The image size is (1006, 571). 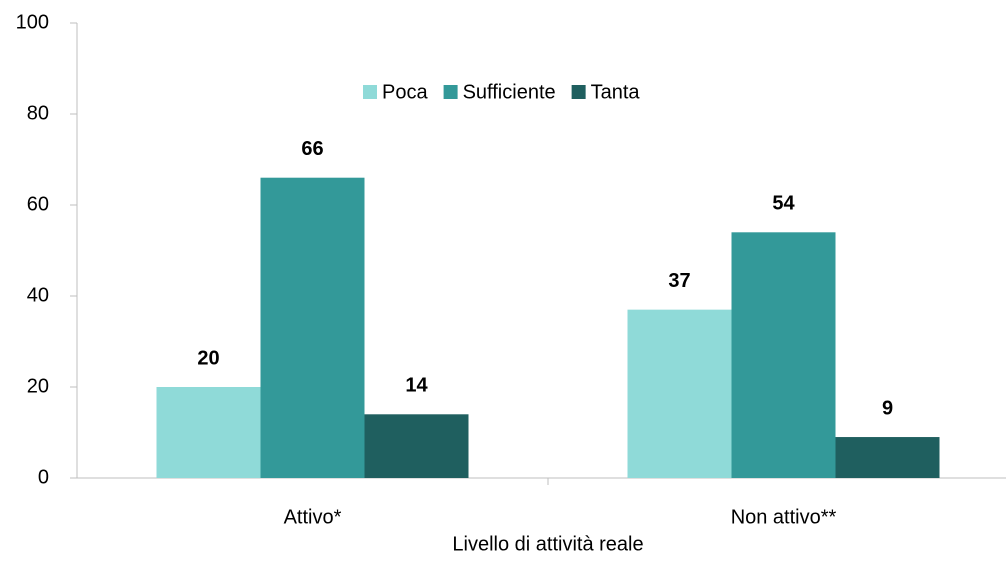 What do you see at coordinates (416, 386) in the screenshot?
I see `data-label: 14` at bounding box center [416, 386].